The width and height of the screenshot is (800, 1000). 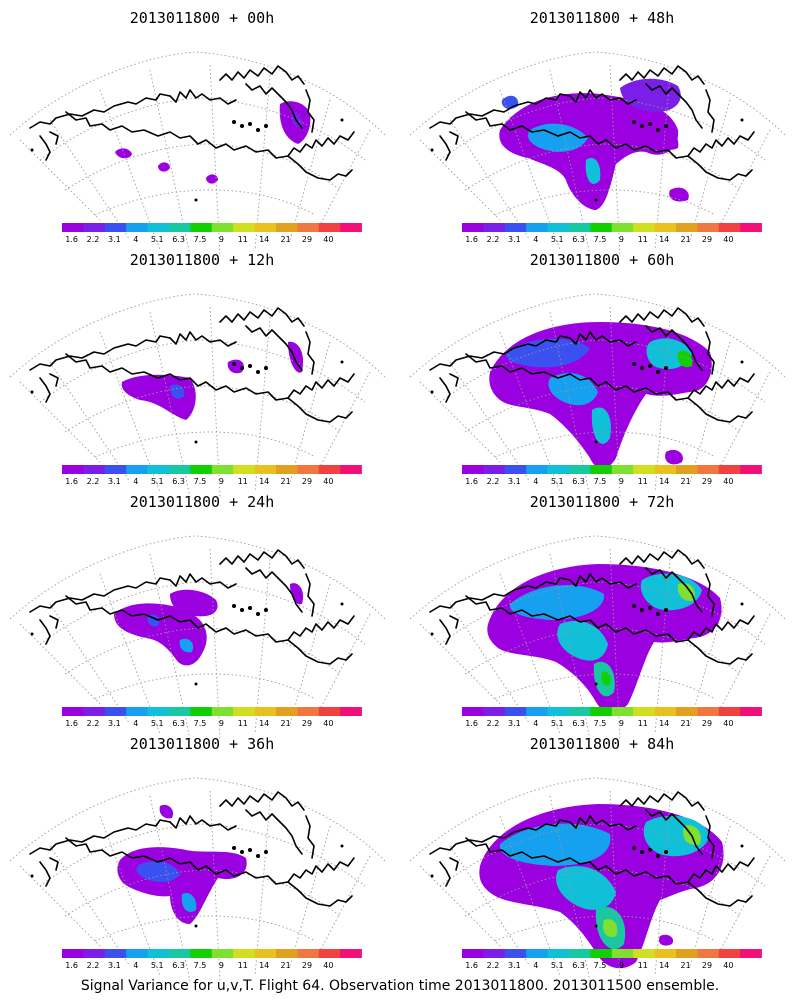 I want to click on panel-title: 2013011800 + 24h, so click(x=202, y=502).